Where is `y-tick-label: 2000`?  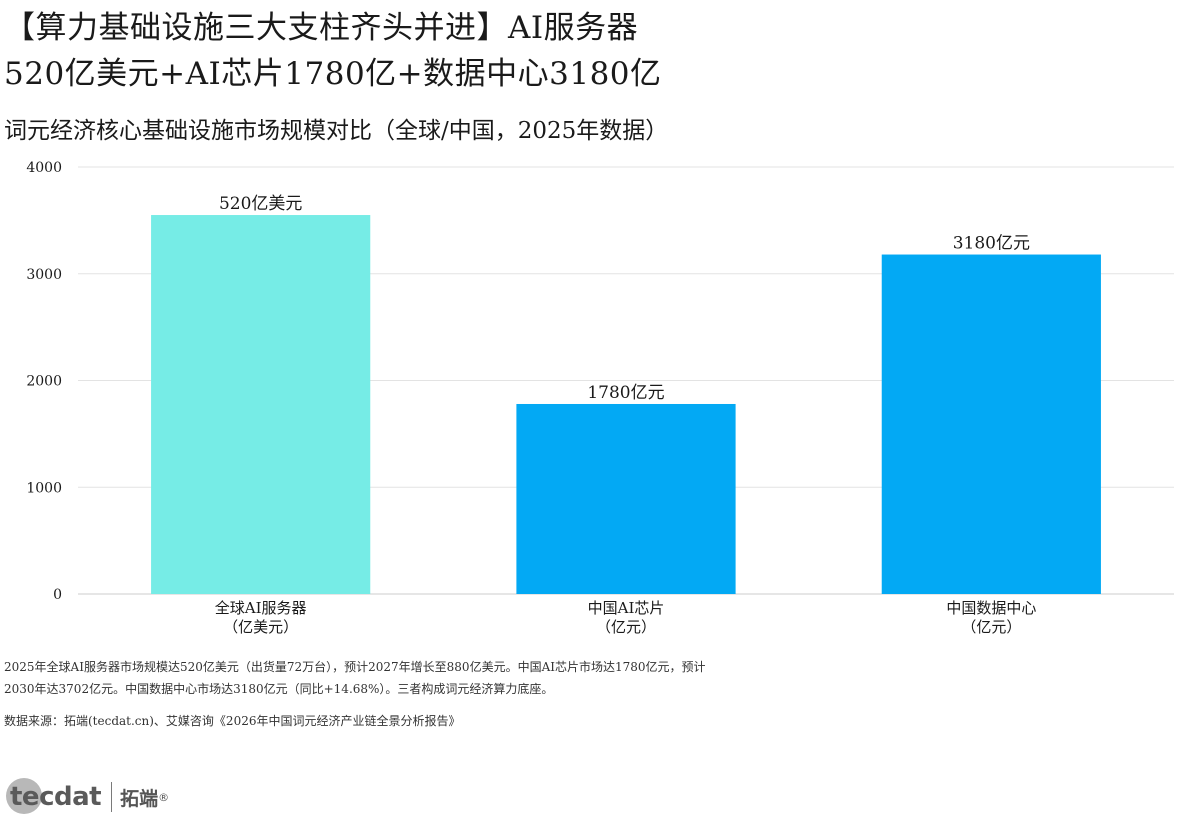
y-tick-label: 2000 is located at coordinates (44, 382).